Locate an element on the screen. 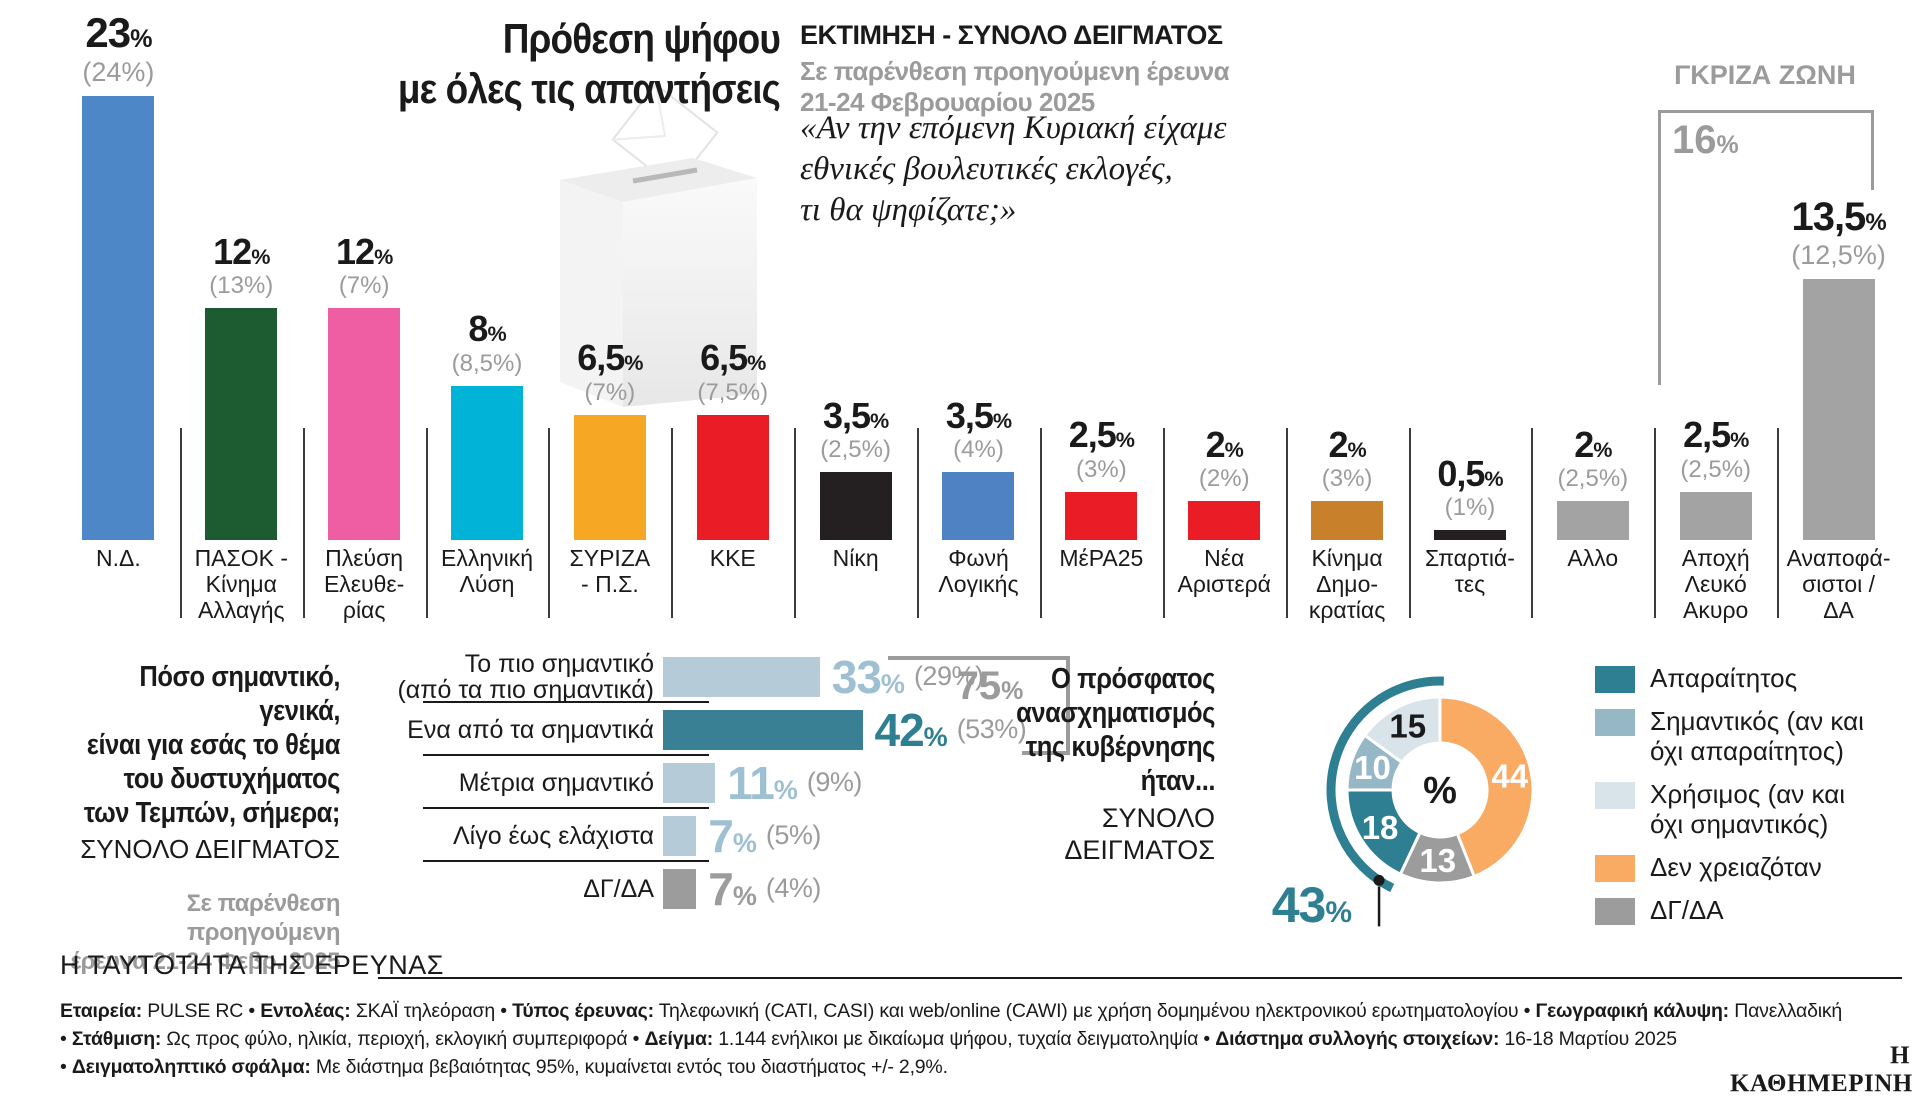 The height and width of the screenshot is (1098, 1920). tempi-value-number: 42 is located at coordinates (899, 729).